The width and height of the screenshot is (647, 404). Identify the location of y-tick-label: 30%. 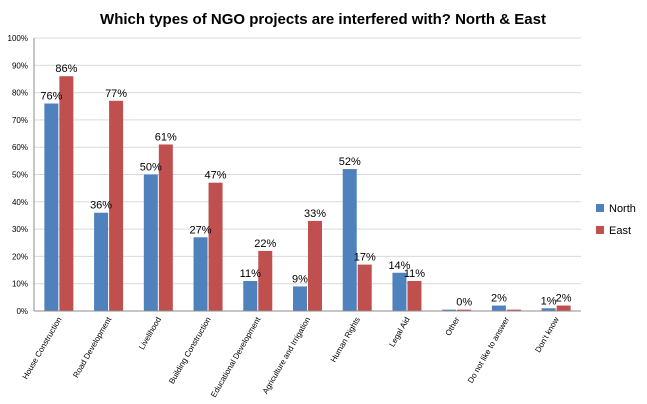
(20, 229).